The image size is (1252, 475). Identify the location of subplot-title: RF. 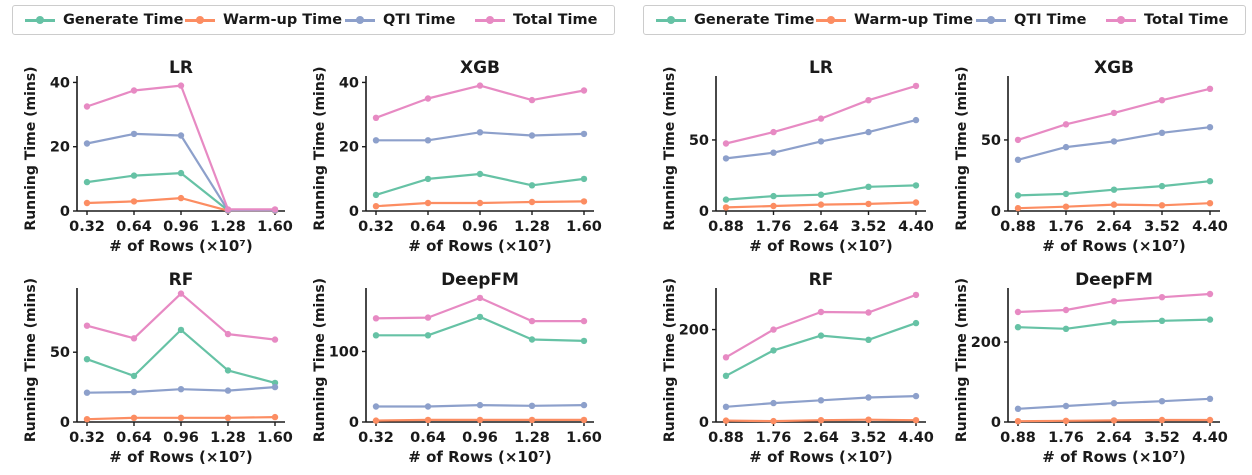
(181, 280).